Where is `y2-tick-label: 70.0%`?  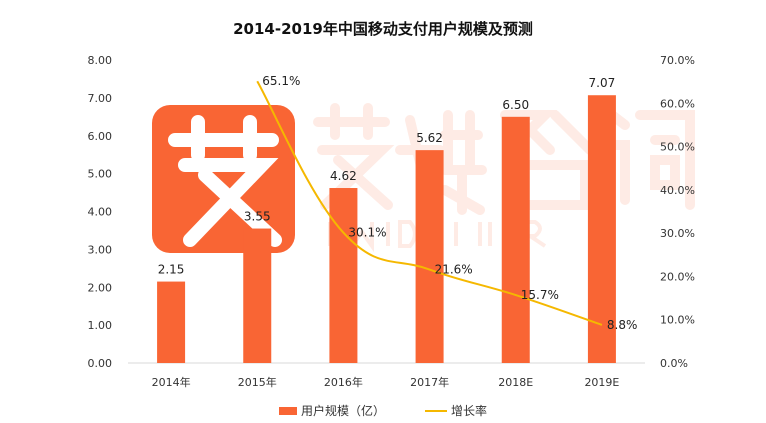 y2-tick-label: 70.0% is located at coordinates (677, 60).